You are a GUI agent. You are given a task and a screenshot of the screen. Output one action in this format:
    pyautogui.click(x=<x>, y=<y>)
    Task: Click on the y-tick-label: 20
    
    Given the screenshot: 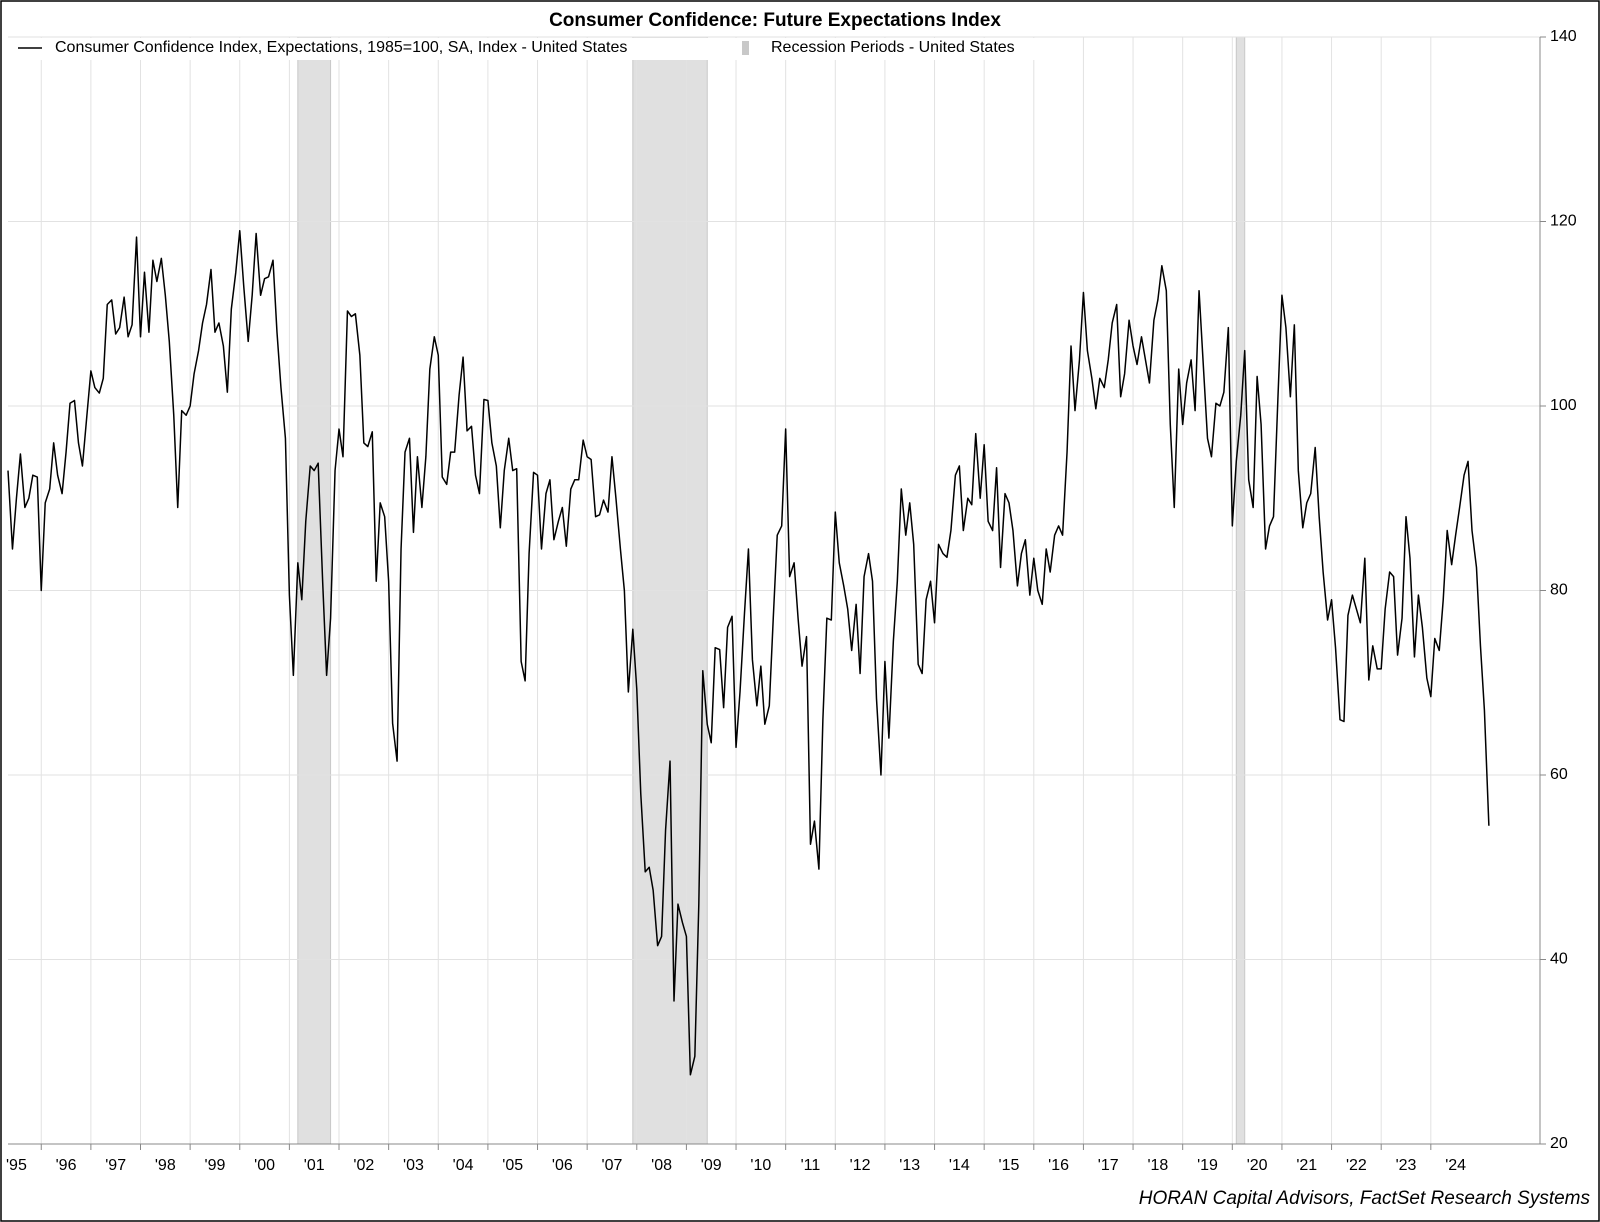 What is the action you would take?
    pyautogui.click(x=1559, y=1143)
    